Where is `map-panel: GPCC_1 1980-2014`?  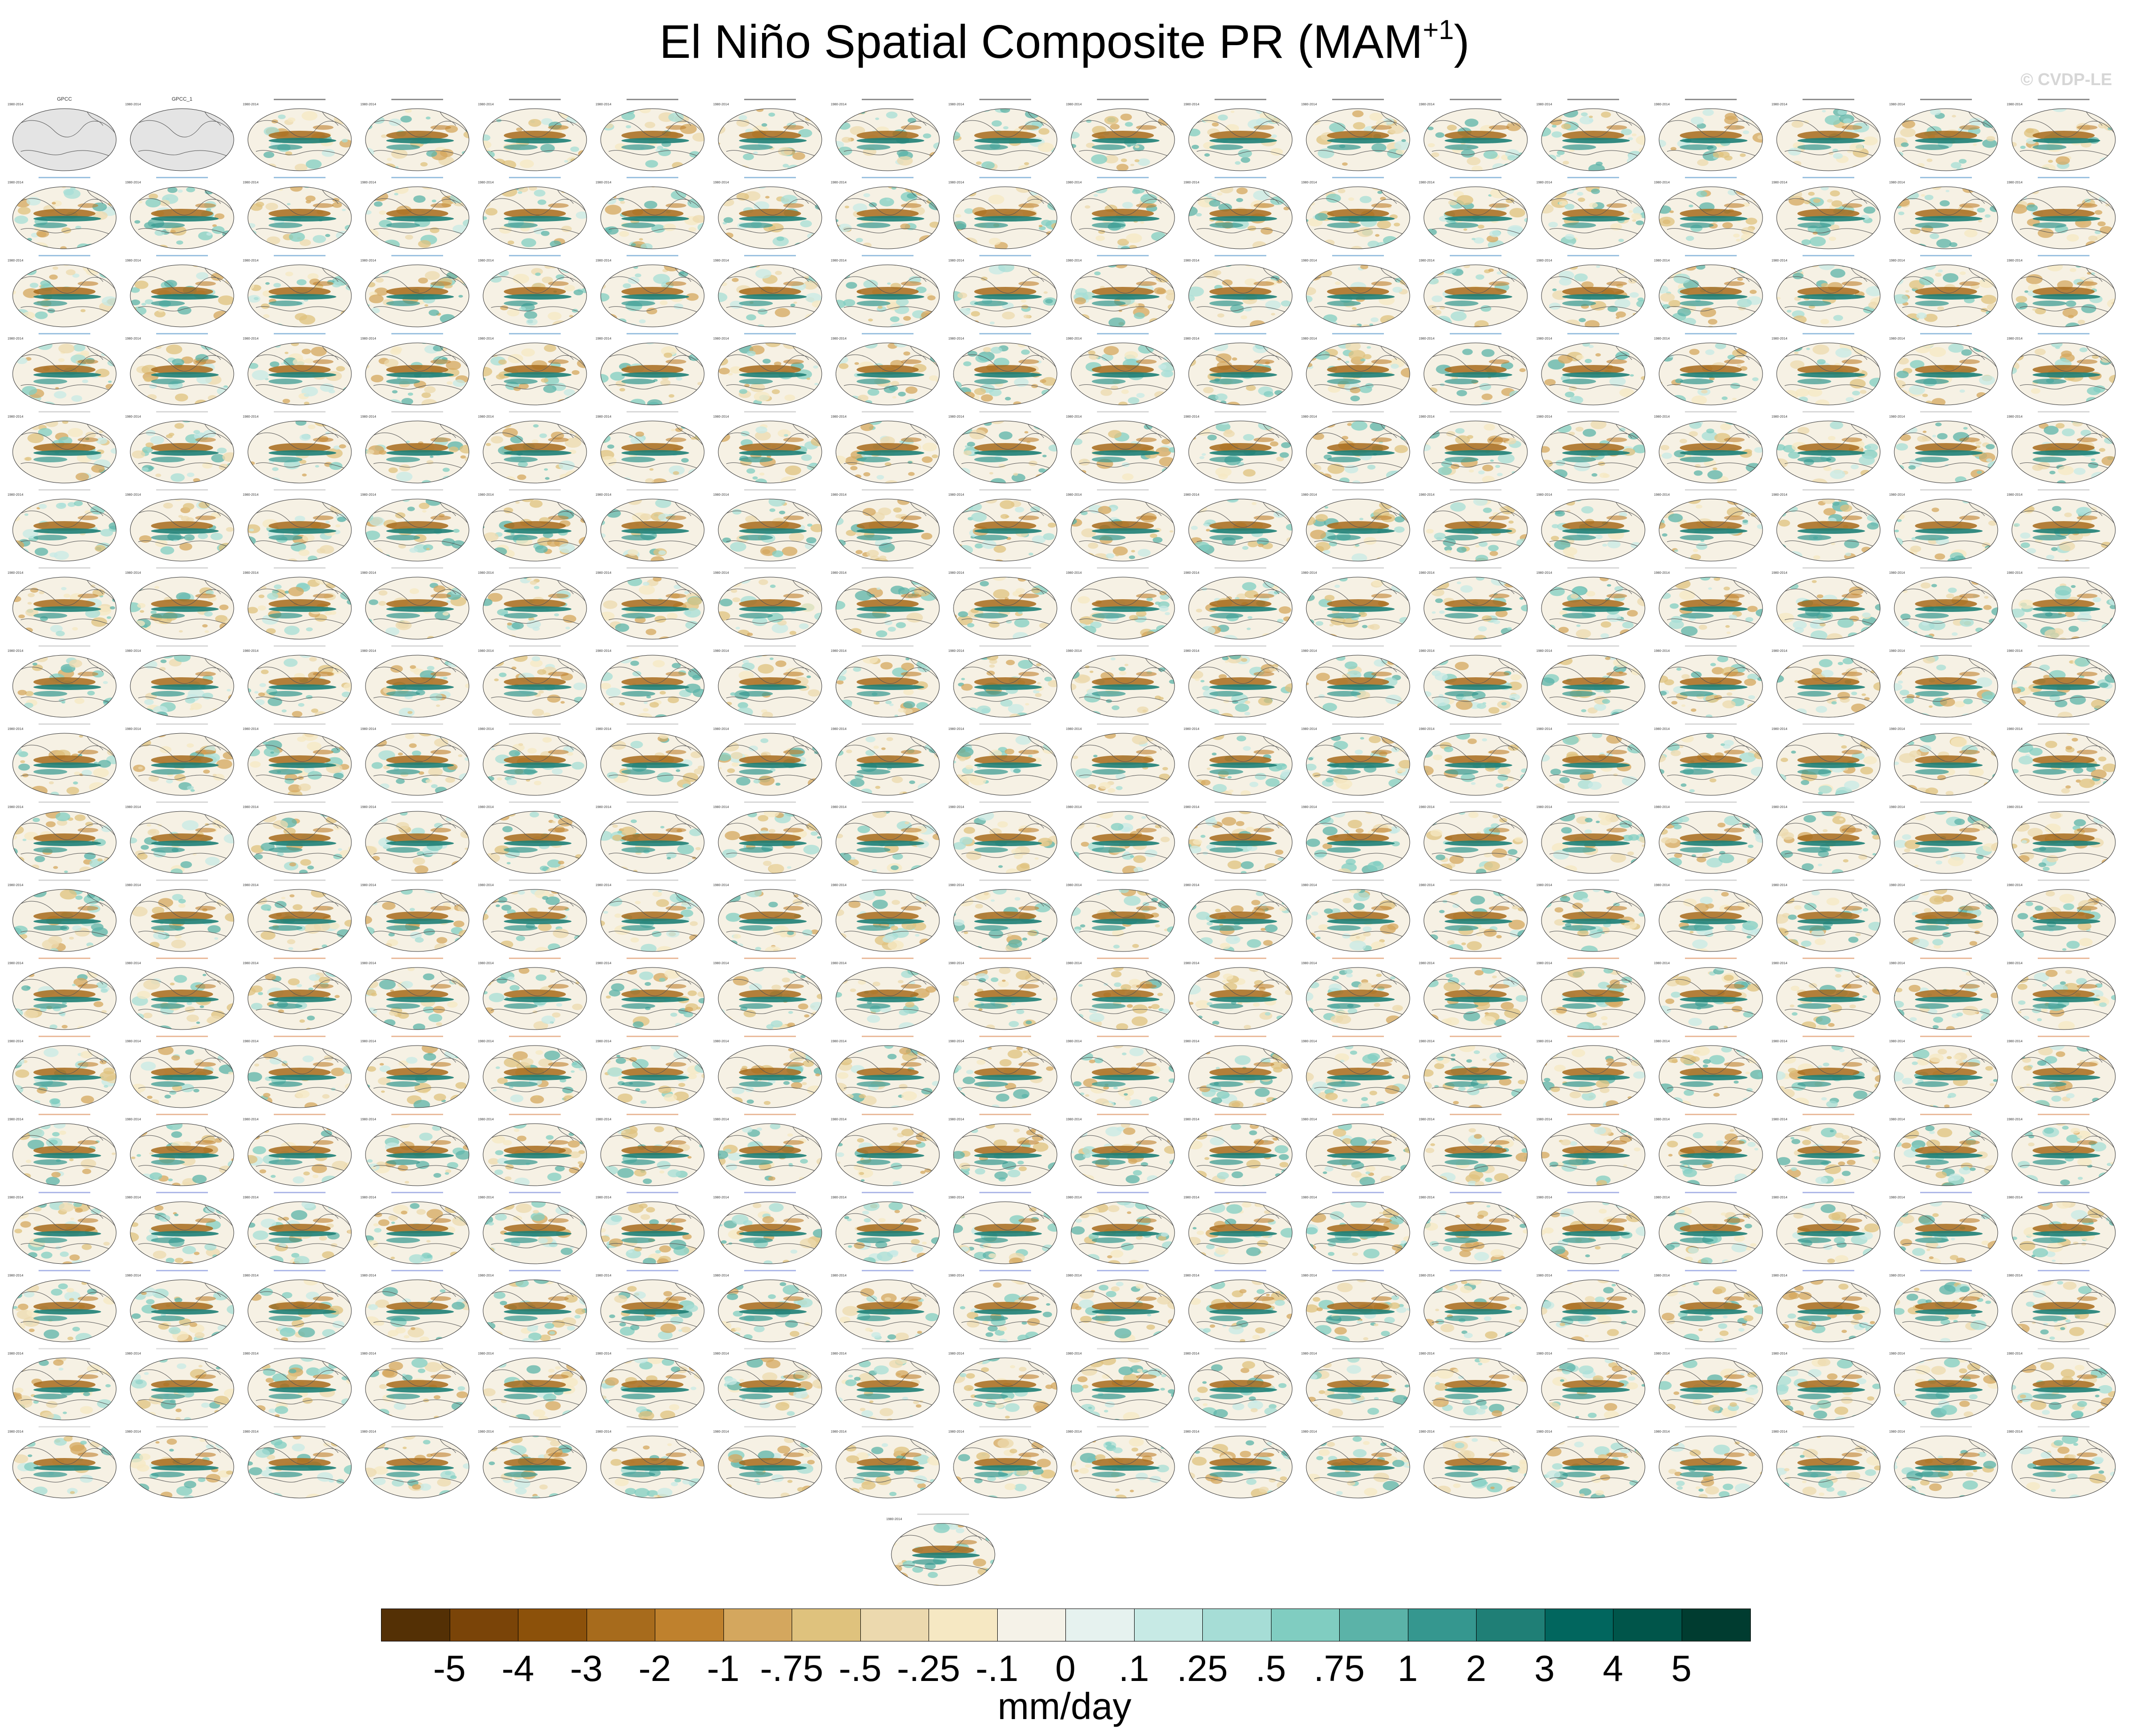
map-panel: GPCC_1 1980-2014 is located at coordinates (182, 136).